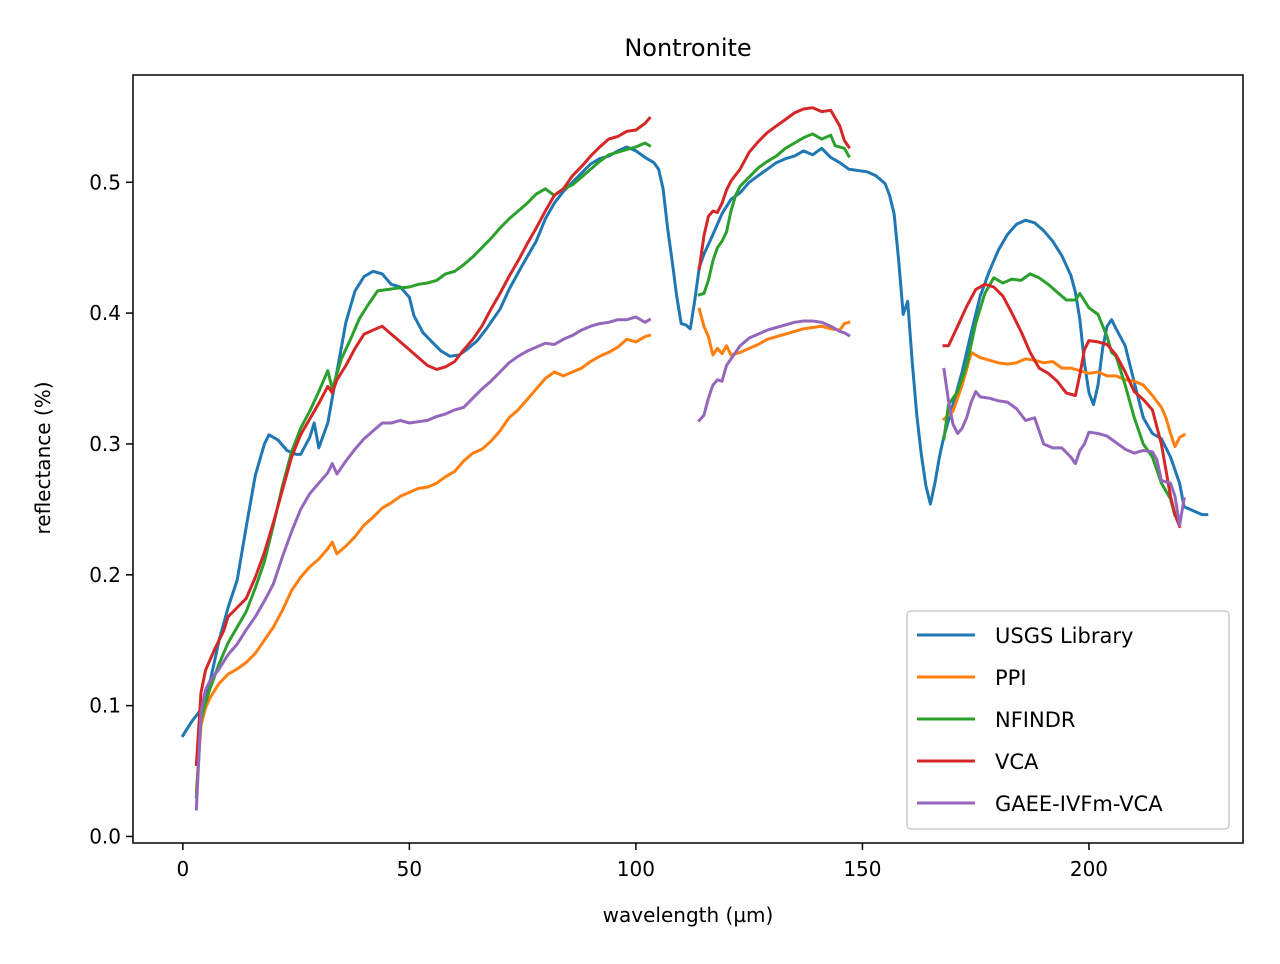 This screenshot has width=1280, height=964. I want to click on x-axis-label: wavelength (µm), so click(688, 915).